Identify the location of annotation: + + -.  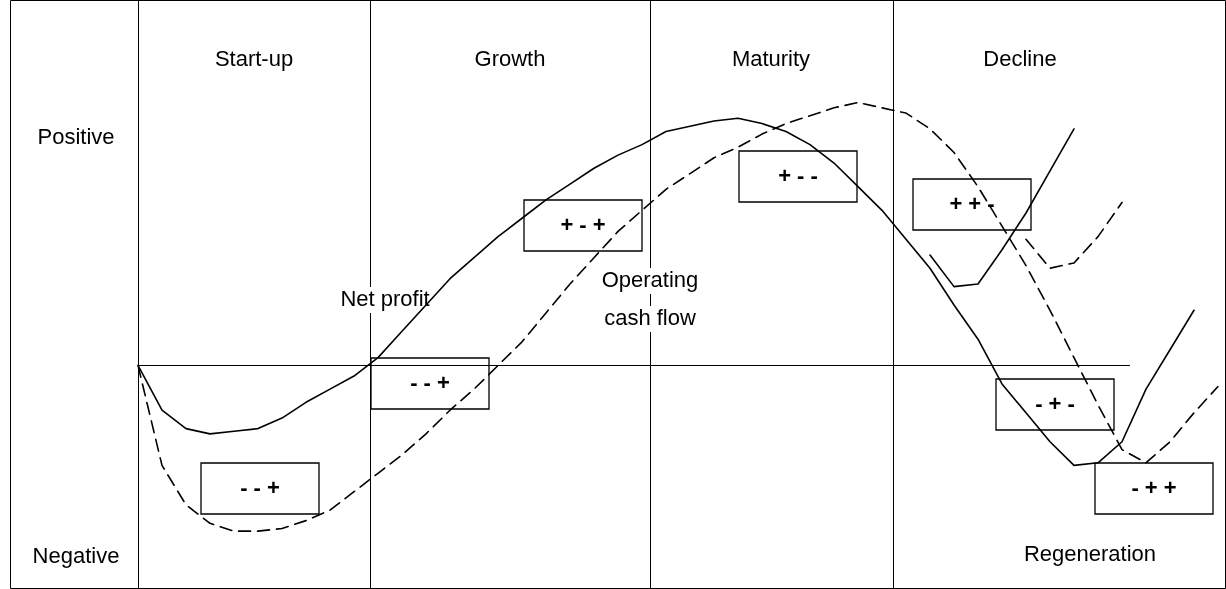
(972, 204).